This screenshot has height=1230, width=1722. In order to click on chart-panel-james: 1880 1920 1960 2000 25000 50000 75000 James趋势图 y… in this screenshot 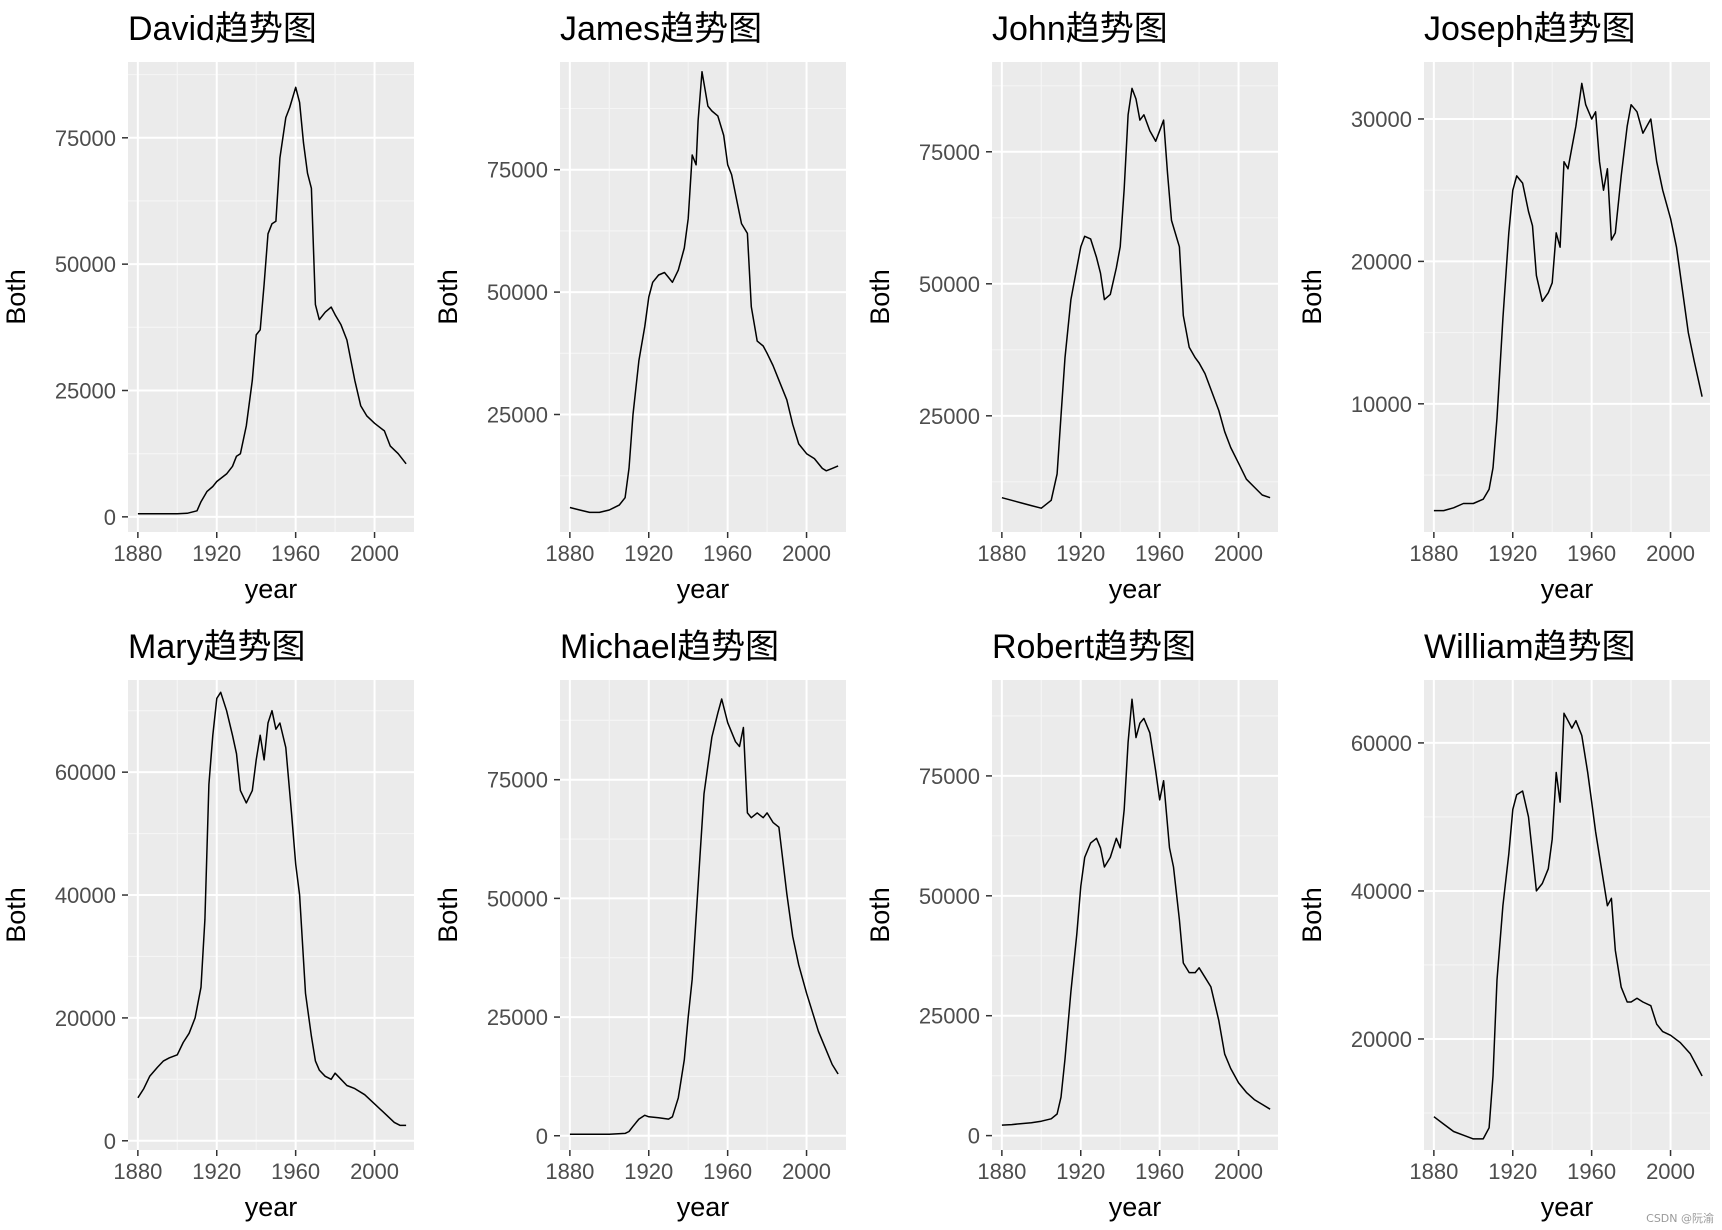, I will do `click(639, 307)`.